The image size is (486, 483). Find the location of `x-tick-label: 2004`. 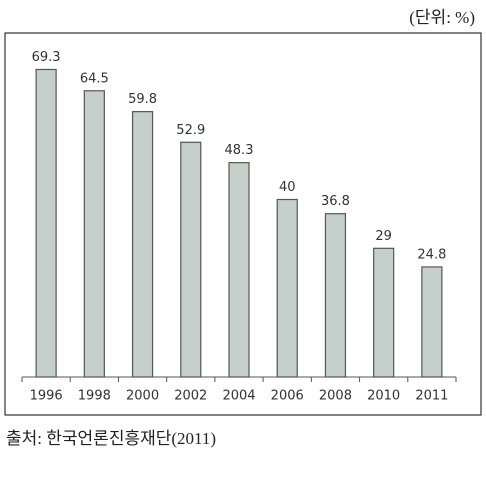

x-tick-label: 2004 is located at coordinates (238, 396).